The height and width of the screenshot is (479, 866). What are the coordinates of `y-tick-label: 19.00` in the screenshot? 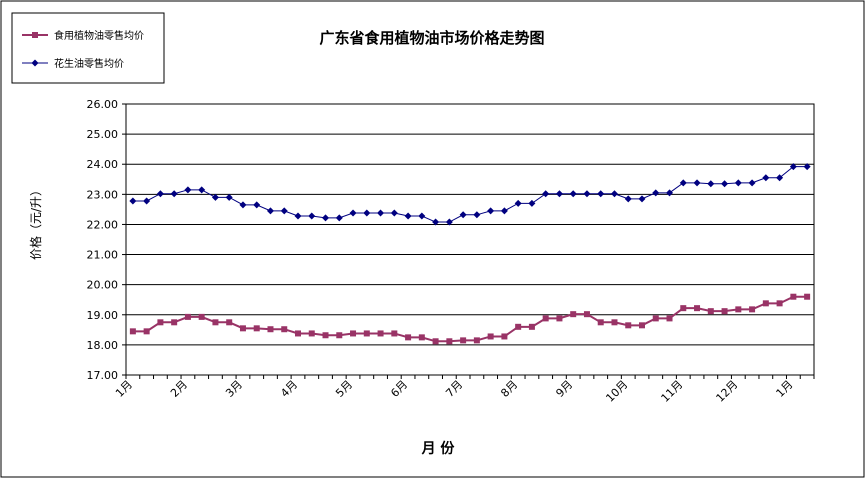 It's located at (103, 315).